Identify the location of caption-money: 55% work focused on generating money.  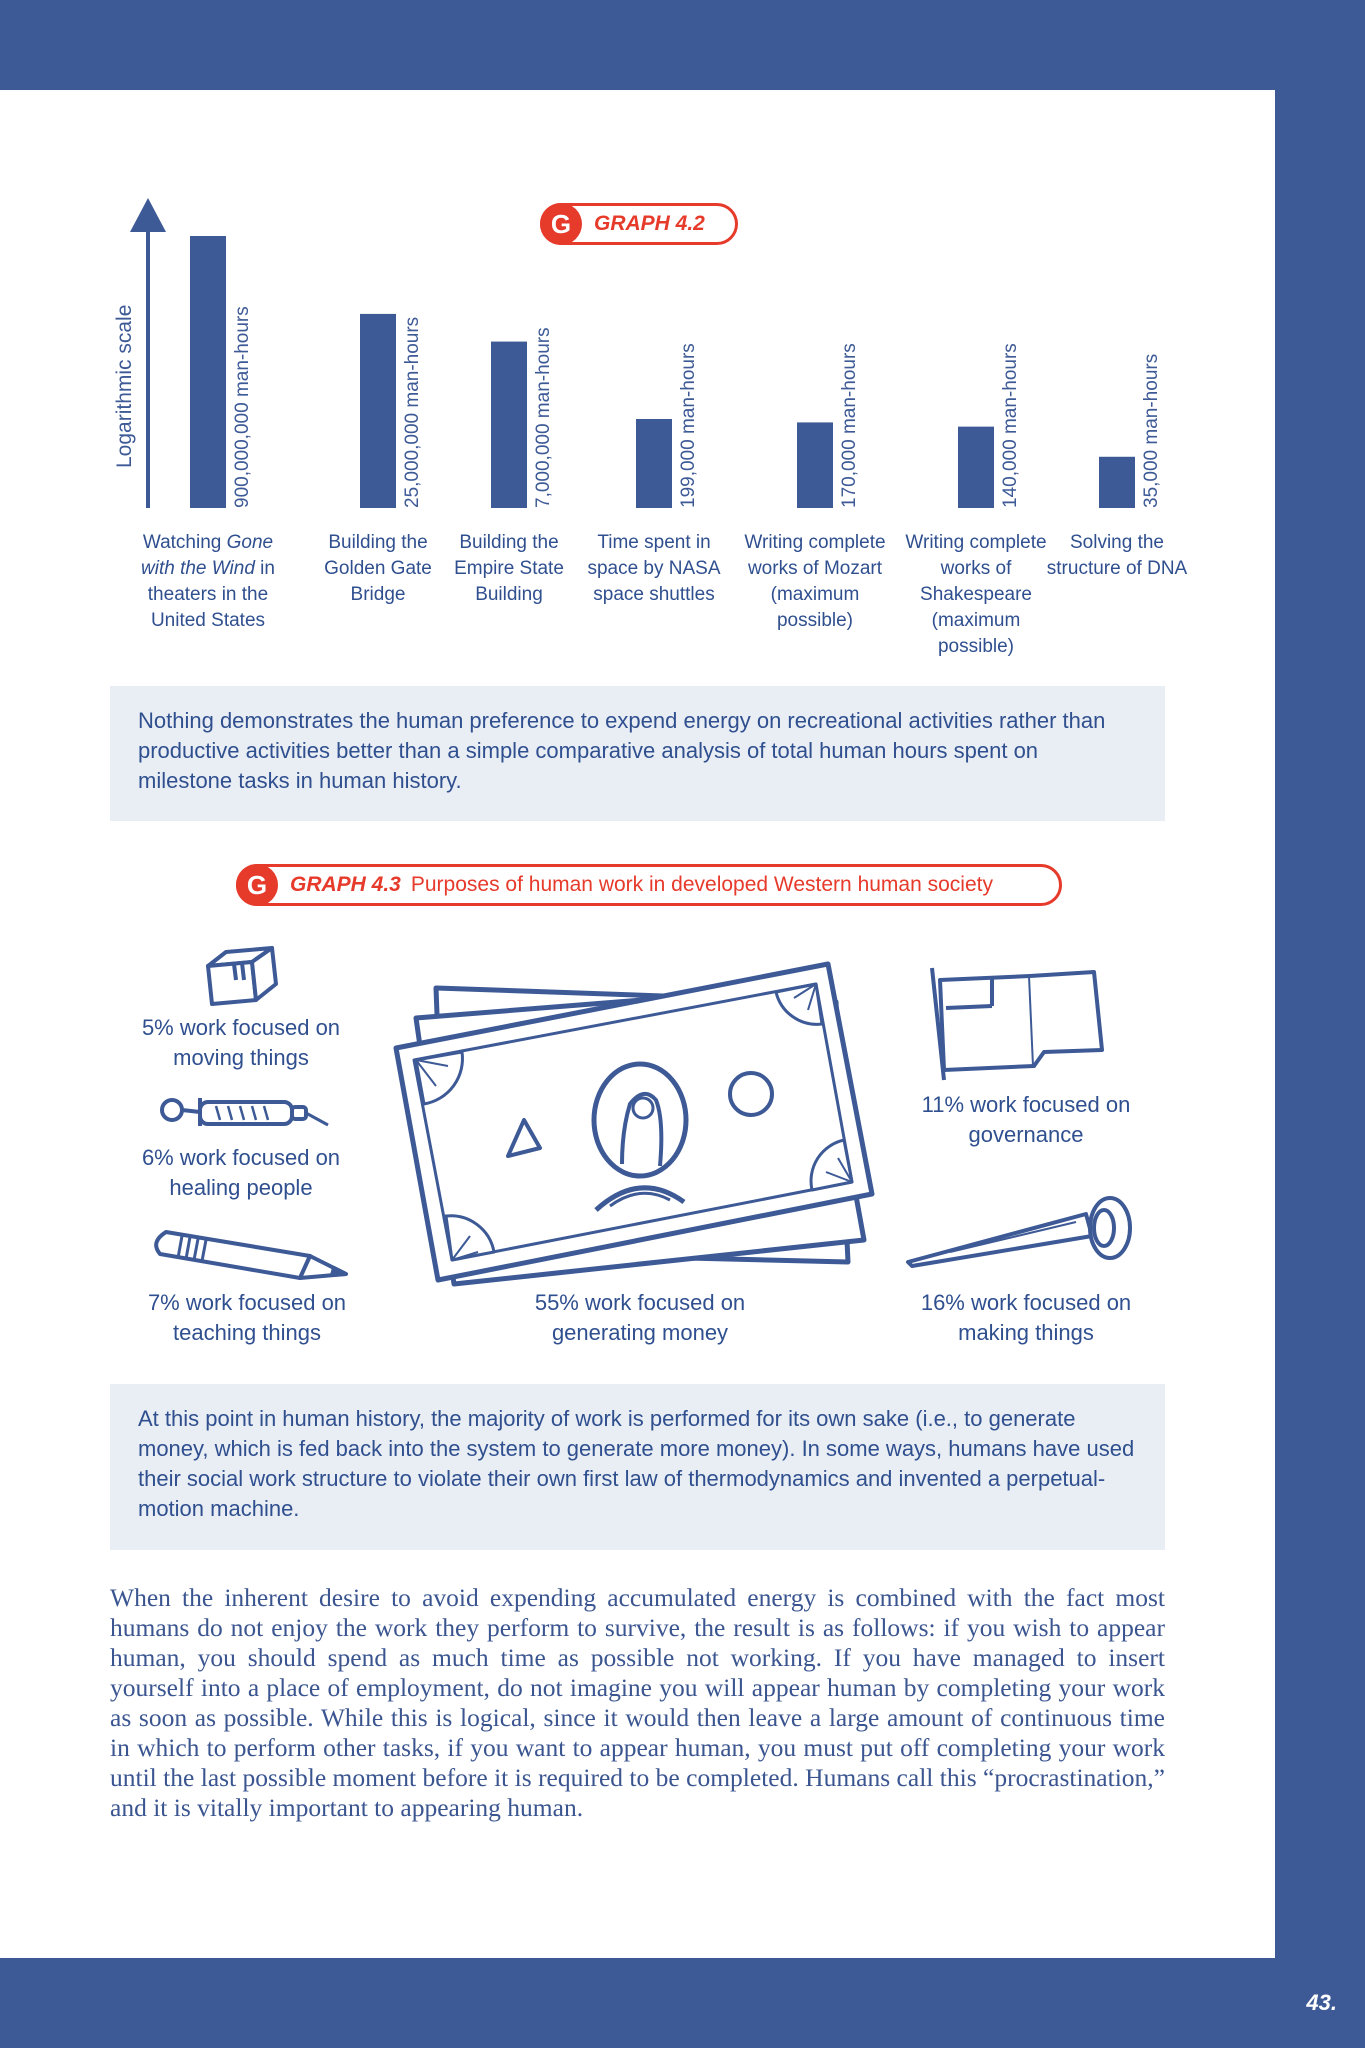
(640, 1317).